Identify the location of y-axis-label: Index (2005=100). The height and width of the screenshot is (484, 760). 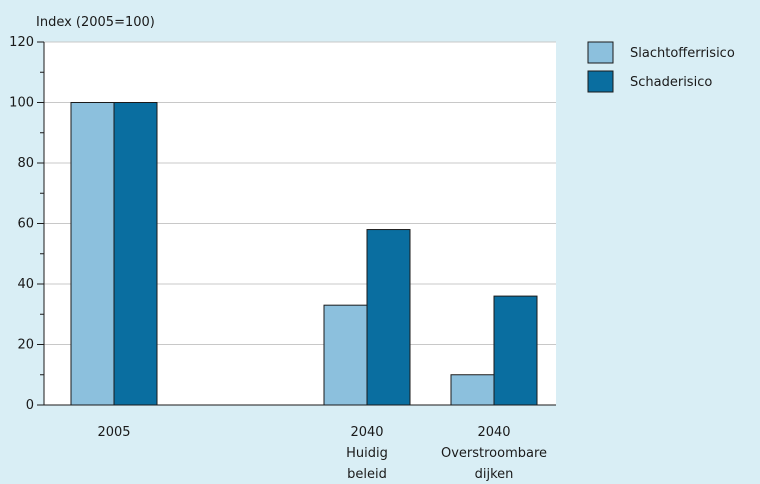
(95, 22).